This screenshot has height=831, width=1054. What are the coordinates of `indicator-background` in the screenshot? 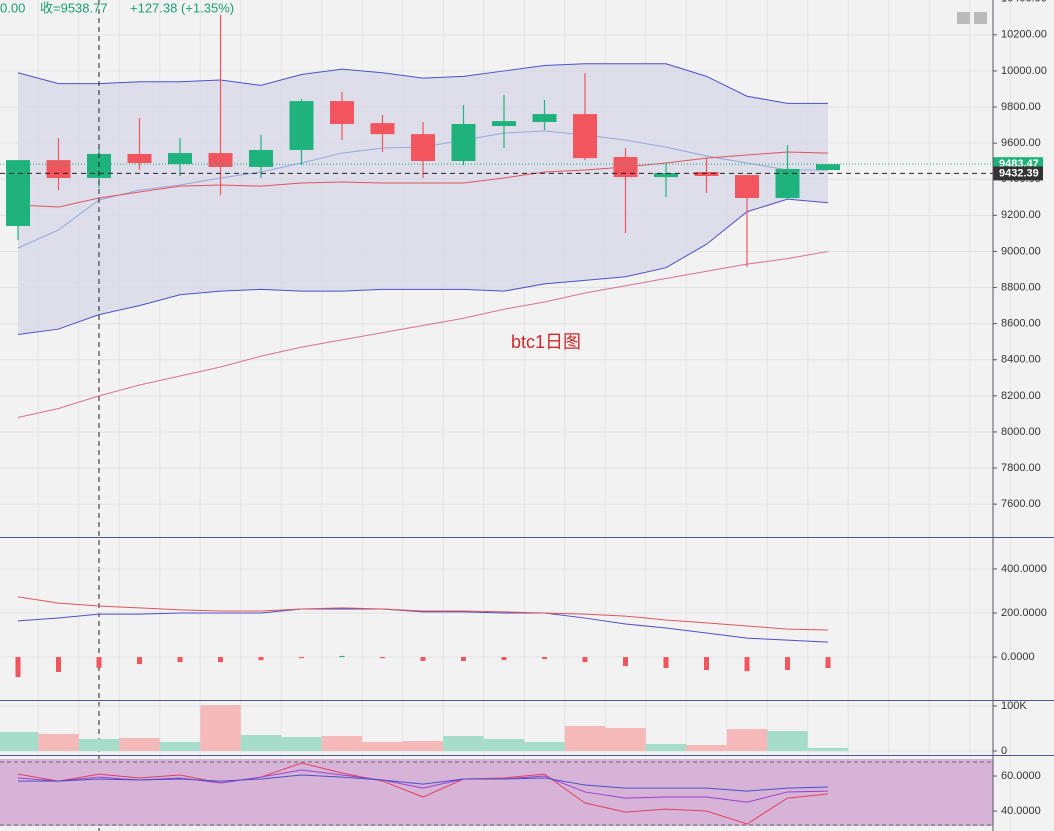 It's located at (496, 792).